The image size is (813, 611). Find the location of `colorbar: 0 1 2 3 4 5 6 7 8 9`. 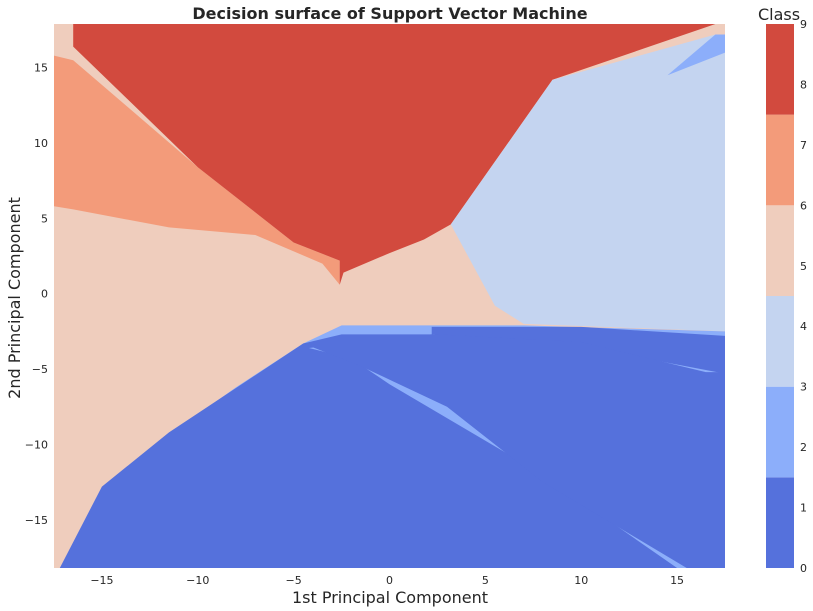

colorbar: 0 1 2 3 4 5 6 7 8 9 is located at coordinates (786, 296).